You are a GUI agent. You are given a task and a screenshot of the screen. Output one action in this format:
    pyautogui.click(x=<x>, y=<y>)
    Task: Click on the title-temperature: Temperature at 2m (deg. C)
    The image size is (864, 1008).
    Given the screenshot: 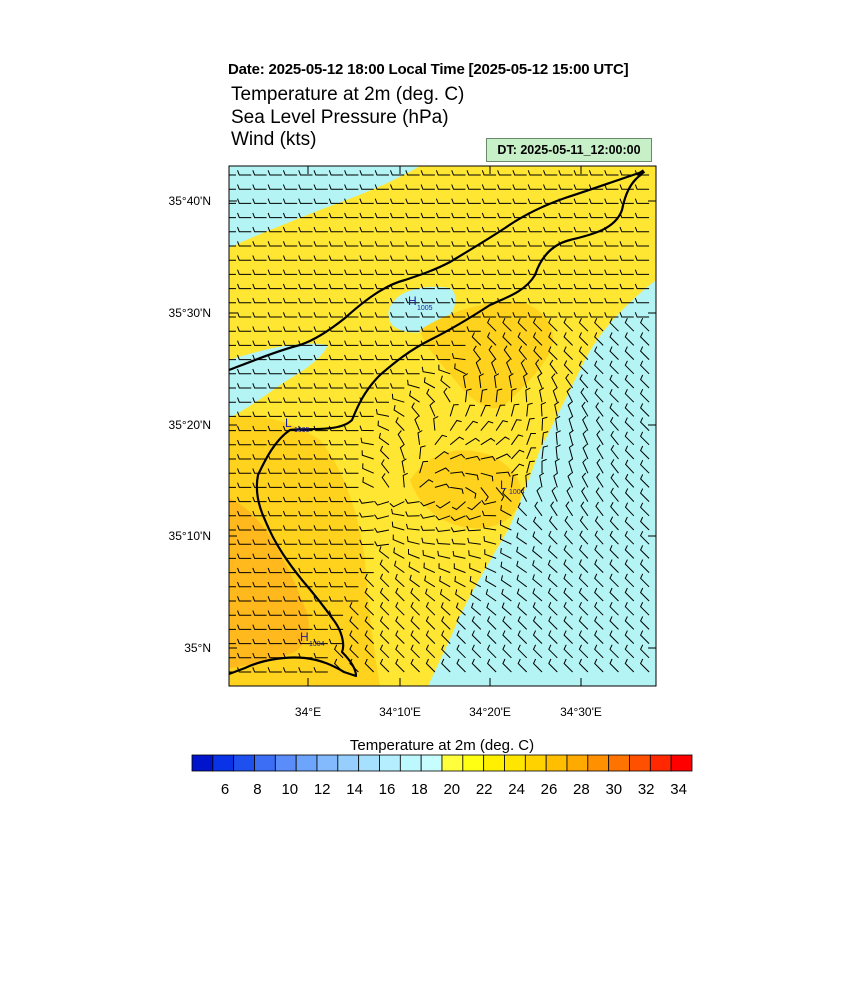 What is the action you would take?
    pyautogui.click(x=348, y=94)
    